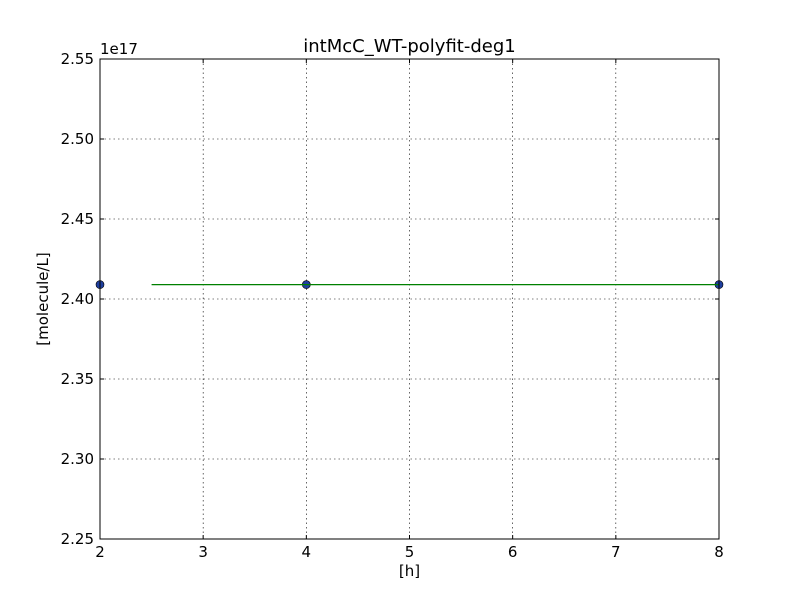  Describe the element at coordinates (307, 552) in the screenshot. I see `x-tick-label: 4` at that location.